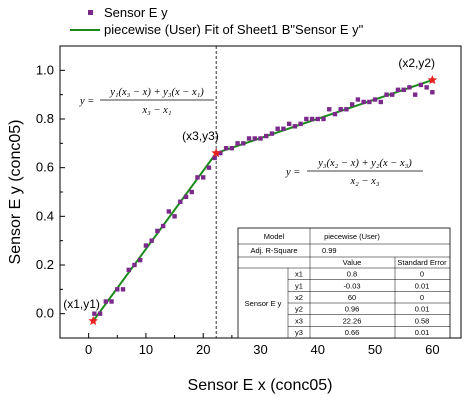 This screenshot has width=474, height=400. Describe the element at coordinates (351, 285) in the screenshot. I see `table-param-value: -0.03` at that location.